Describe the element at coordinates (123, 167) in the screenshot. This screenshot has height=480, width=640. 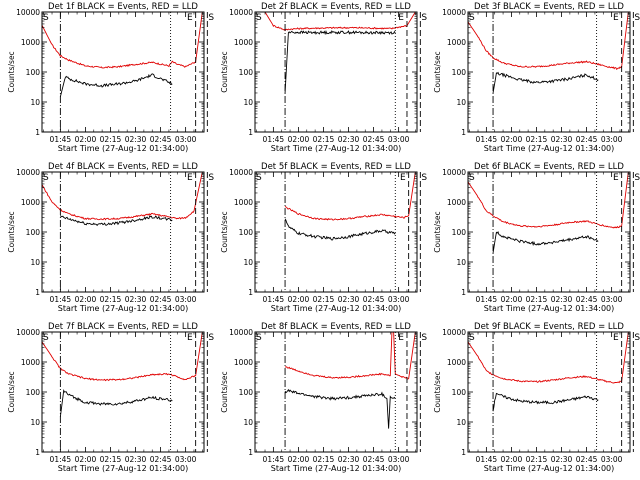
I see `panel-title: Det 4f BLACK = Events, RED = LLD` at that location.